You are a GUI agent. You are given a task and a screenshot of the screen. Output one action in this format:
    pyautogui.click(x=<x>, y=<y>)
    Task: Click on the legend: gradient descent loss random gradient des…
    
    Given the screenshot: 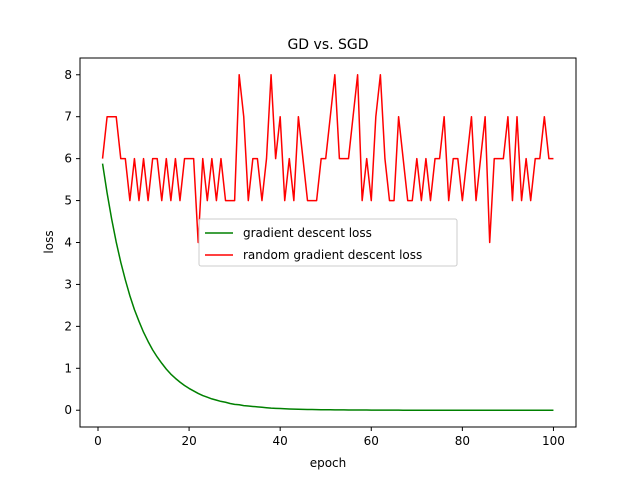 What is the action you would take?
    pyautogui.click(x=328, y=242)
    